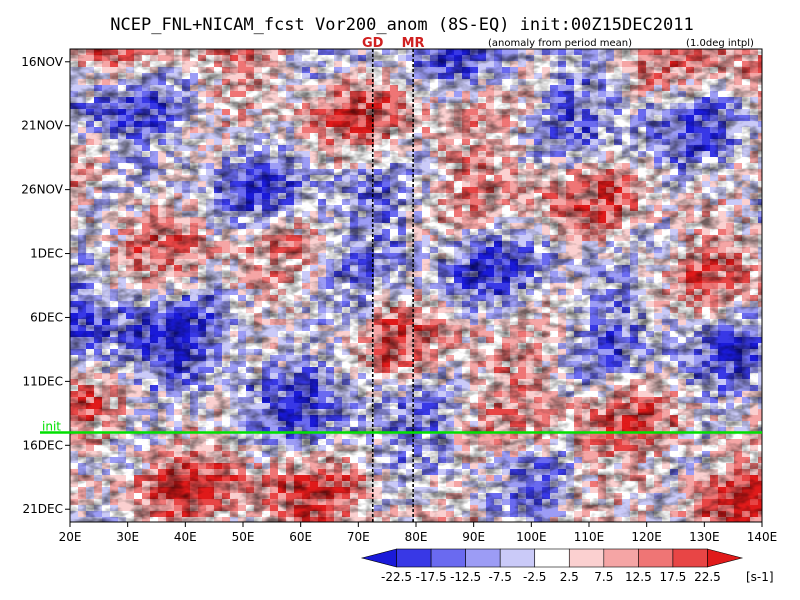 The width and height of the screenshot is (800, 600). What do you see at coordinates (560, 43) in the screenshot?
I see `chart-subtitle-left: (anomaly from period mean)` at bounding box center [560, 43].